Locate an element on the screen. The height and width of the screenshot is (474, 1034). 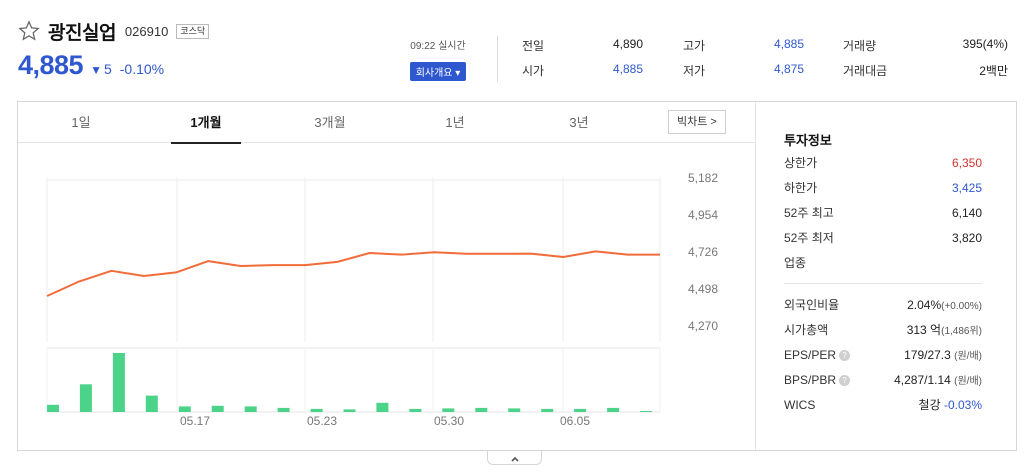
info-main-value: 4,287/1.14 is located at coordinates (922, 380).